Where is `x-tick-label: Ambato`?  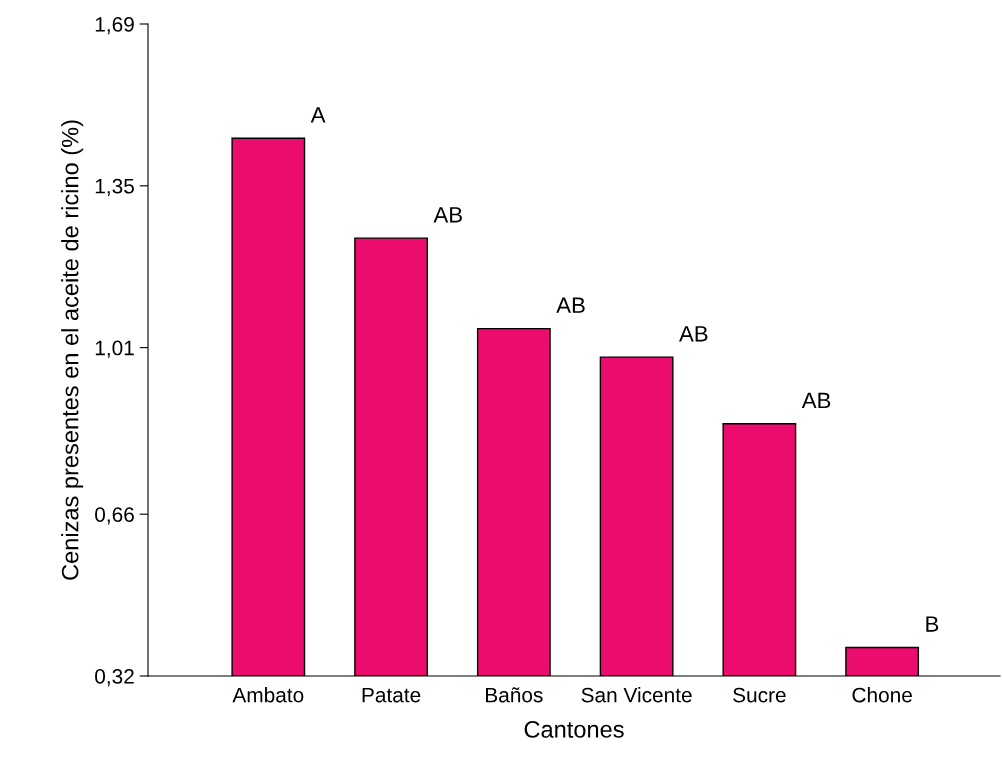
x-tick-label: Ambato is located at coordinates (268, 695).